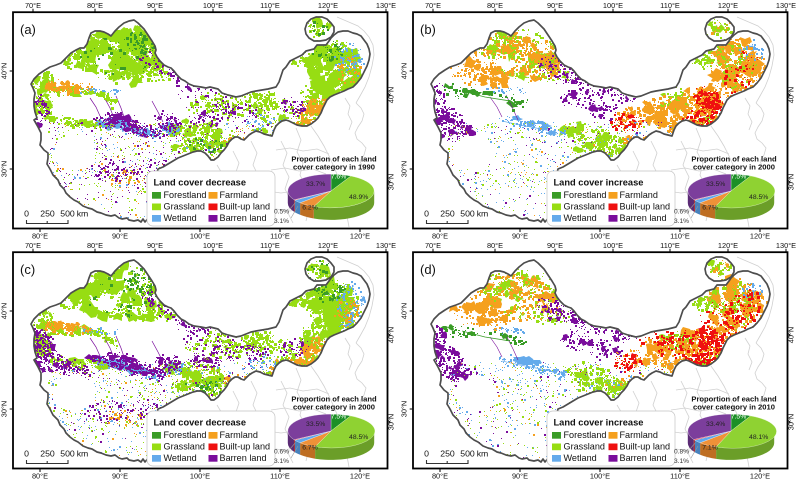 The width and height of the screenshot is (800, 480). Describe the element at coordinates (710, 448) in the screenshot. I see `svg-text: 7.1%` at that location.